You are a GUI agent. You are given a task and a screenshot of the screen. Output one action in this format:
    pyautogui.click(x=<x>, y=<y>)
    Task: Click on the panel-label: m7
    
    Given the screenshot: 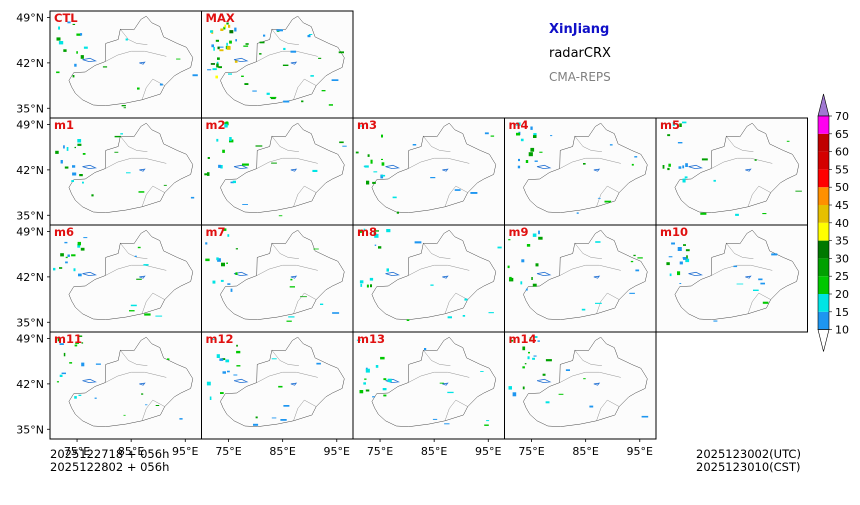 What is the action you would take?
    pyautogui.click(x=216, y=232)
    